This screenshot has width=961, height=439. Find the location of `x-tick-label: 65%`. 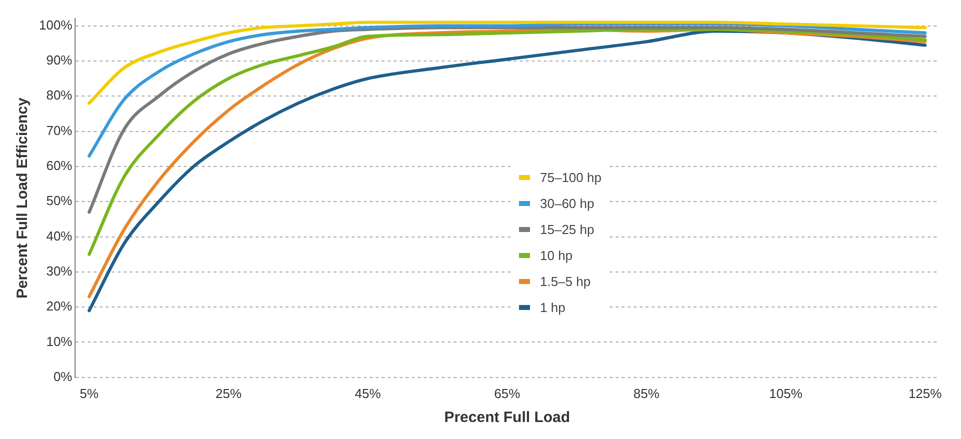

x-tick-label: 65% is located at coordinates (507, 393).